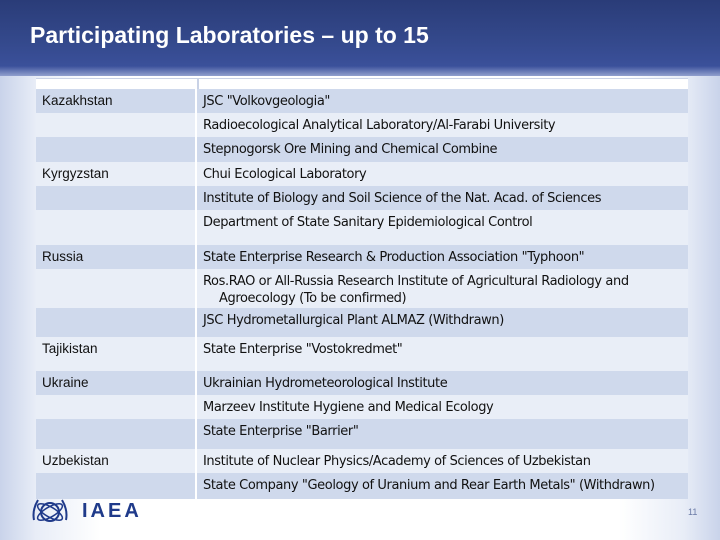  Describe the element at coordinates (116, 461) in the screenshot. I see `country-cell: Uzbekistan` at that location.